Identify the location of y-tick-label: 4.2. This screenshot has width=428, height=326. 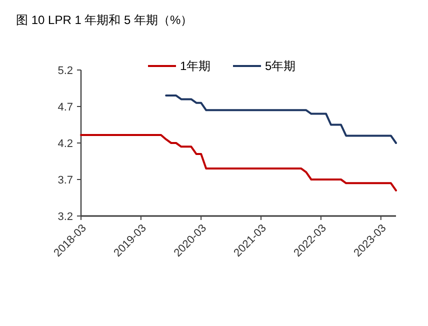
(65, 144).